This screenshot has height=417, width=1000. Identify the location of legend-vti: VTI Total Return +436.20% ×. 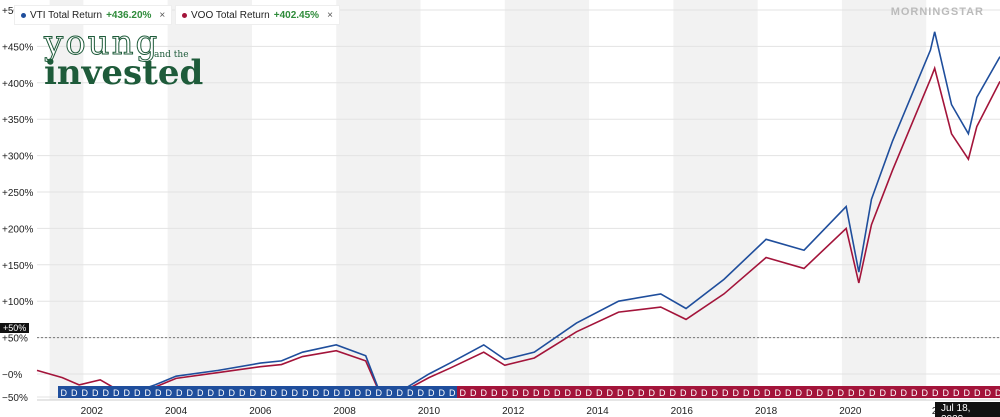
(93, 15).